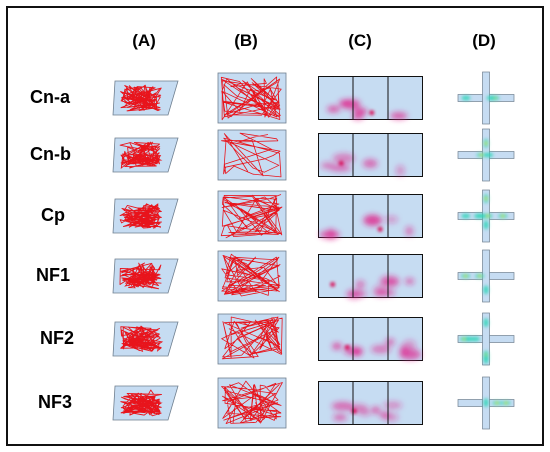 This screenshot has width=550, height=452. I want to click on row-label-cp: Cp, so click(53, 215).